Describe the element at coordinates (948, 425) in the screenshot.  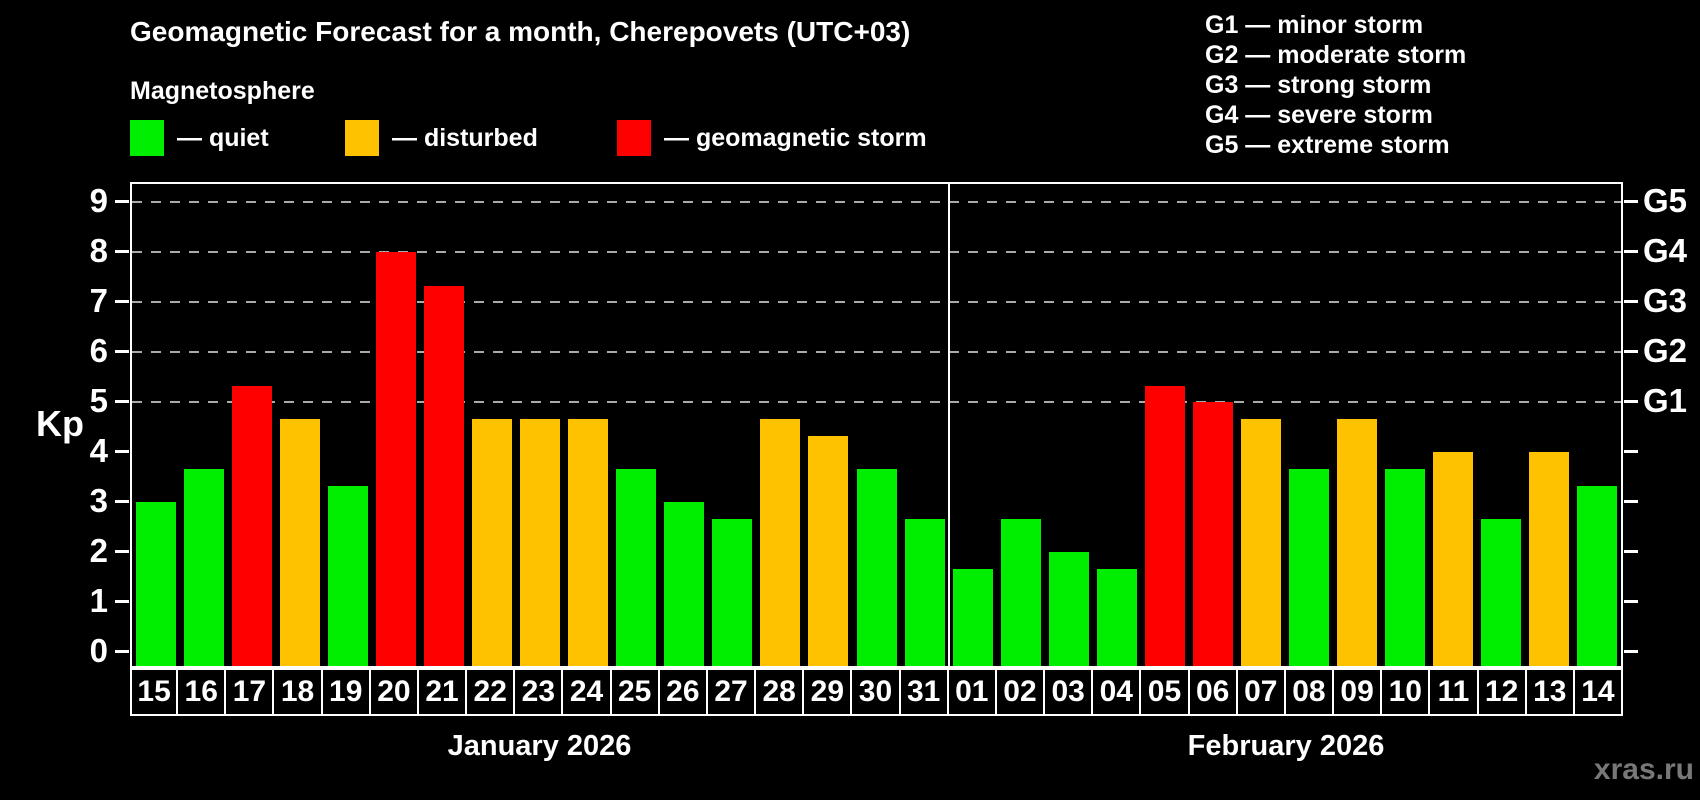
I see `month-separator` at that location.